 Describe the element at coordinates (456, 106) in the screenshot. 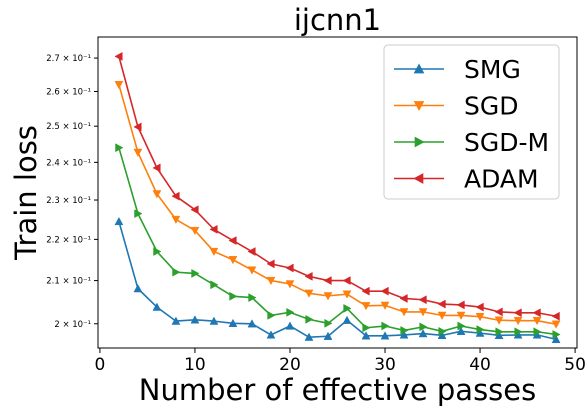

I see `legend-item-sgd: SGD` at that location.